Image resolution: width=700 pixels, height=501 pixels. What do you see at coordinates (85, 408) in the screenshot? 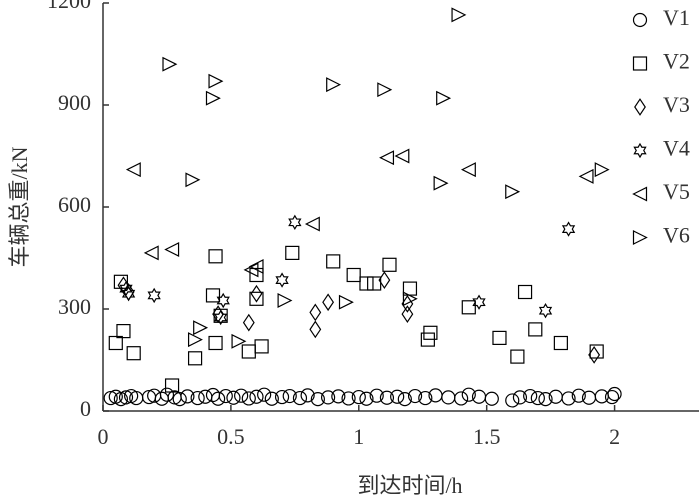
I see `y-tick-label: 0` at bounding box center [85, 408].